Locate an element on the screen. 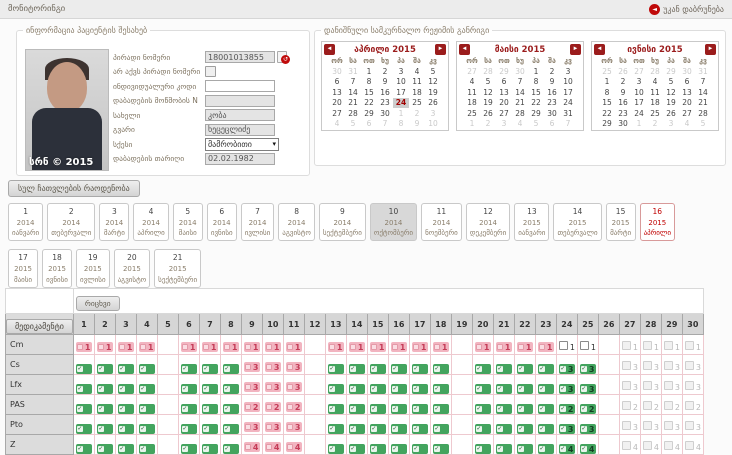 The image size is (732, 455). dose-cell-Z-30: 4 is located at coordinates (692, 444).